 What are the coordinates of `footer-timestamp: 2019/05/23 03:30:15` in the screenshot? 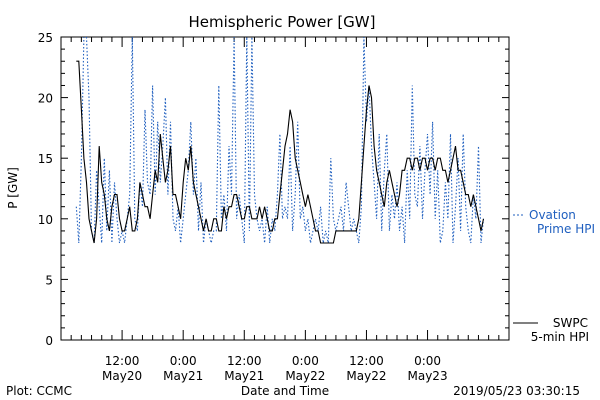 It's located at (516, 391).